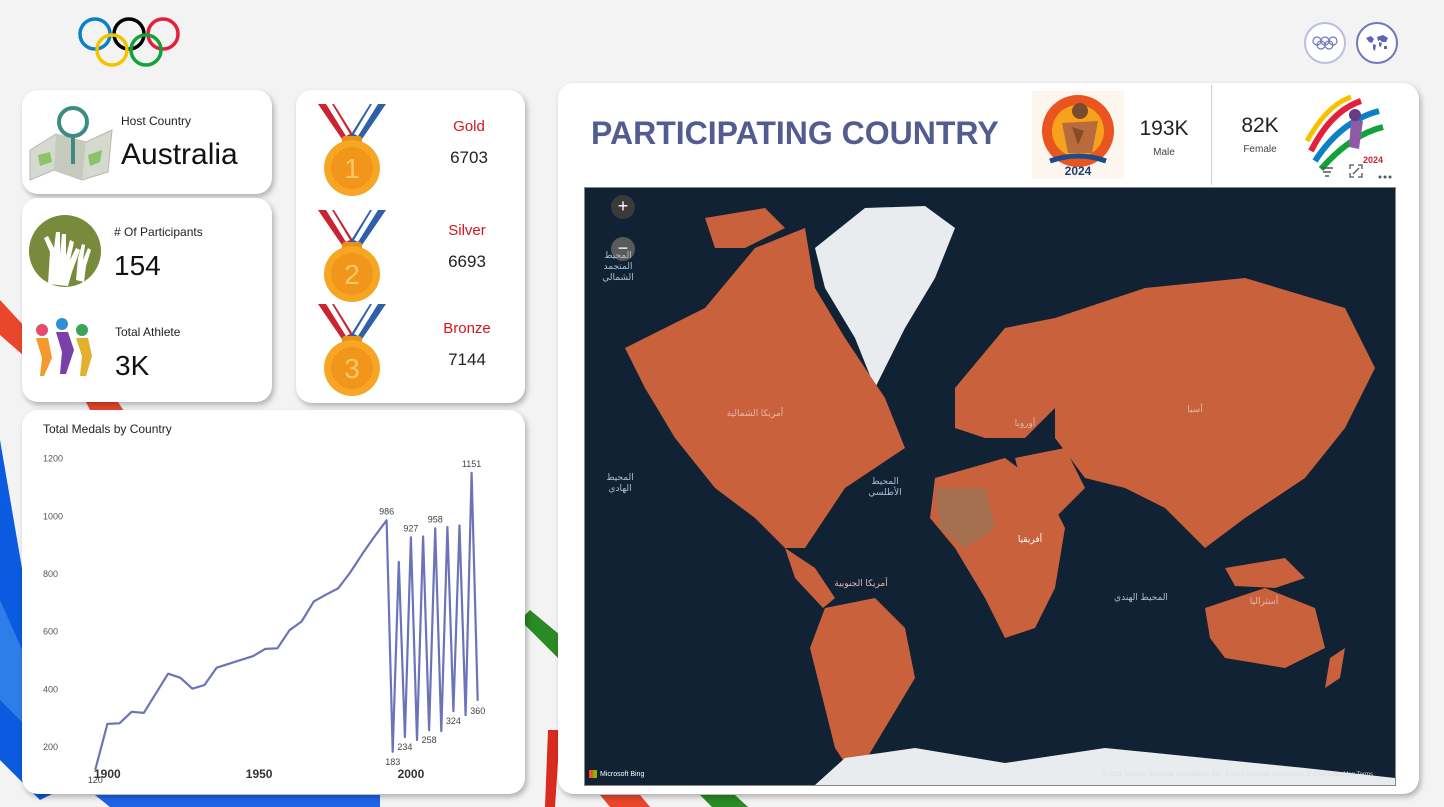  I want to click on silver-value: 6693, so click(467, 261).